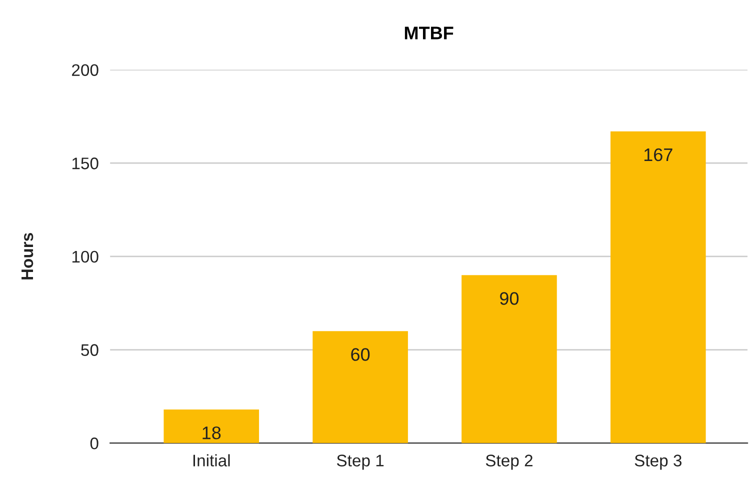 The image size is (749, 478). What do you see at coordinates (509, 462) in the screenshot?
I see `x-tick-label: Step 2` at bounding box center [509, 462].